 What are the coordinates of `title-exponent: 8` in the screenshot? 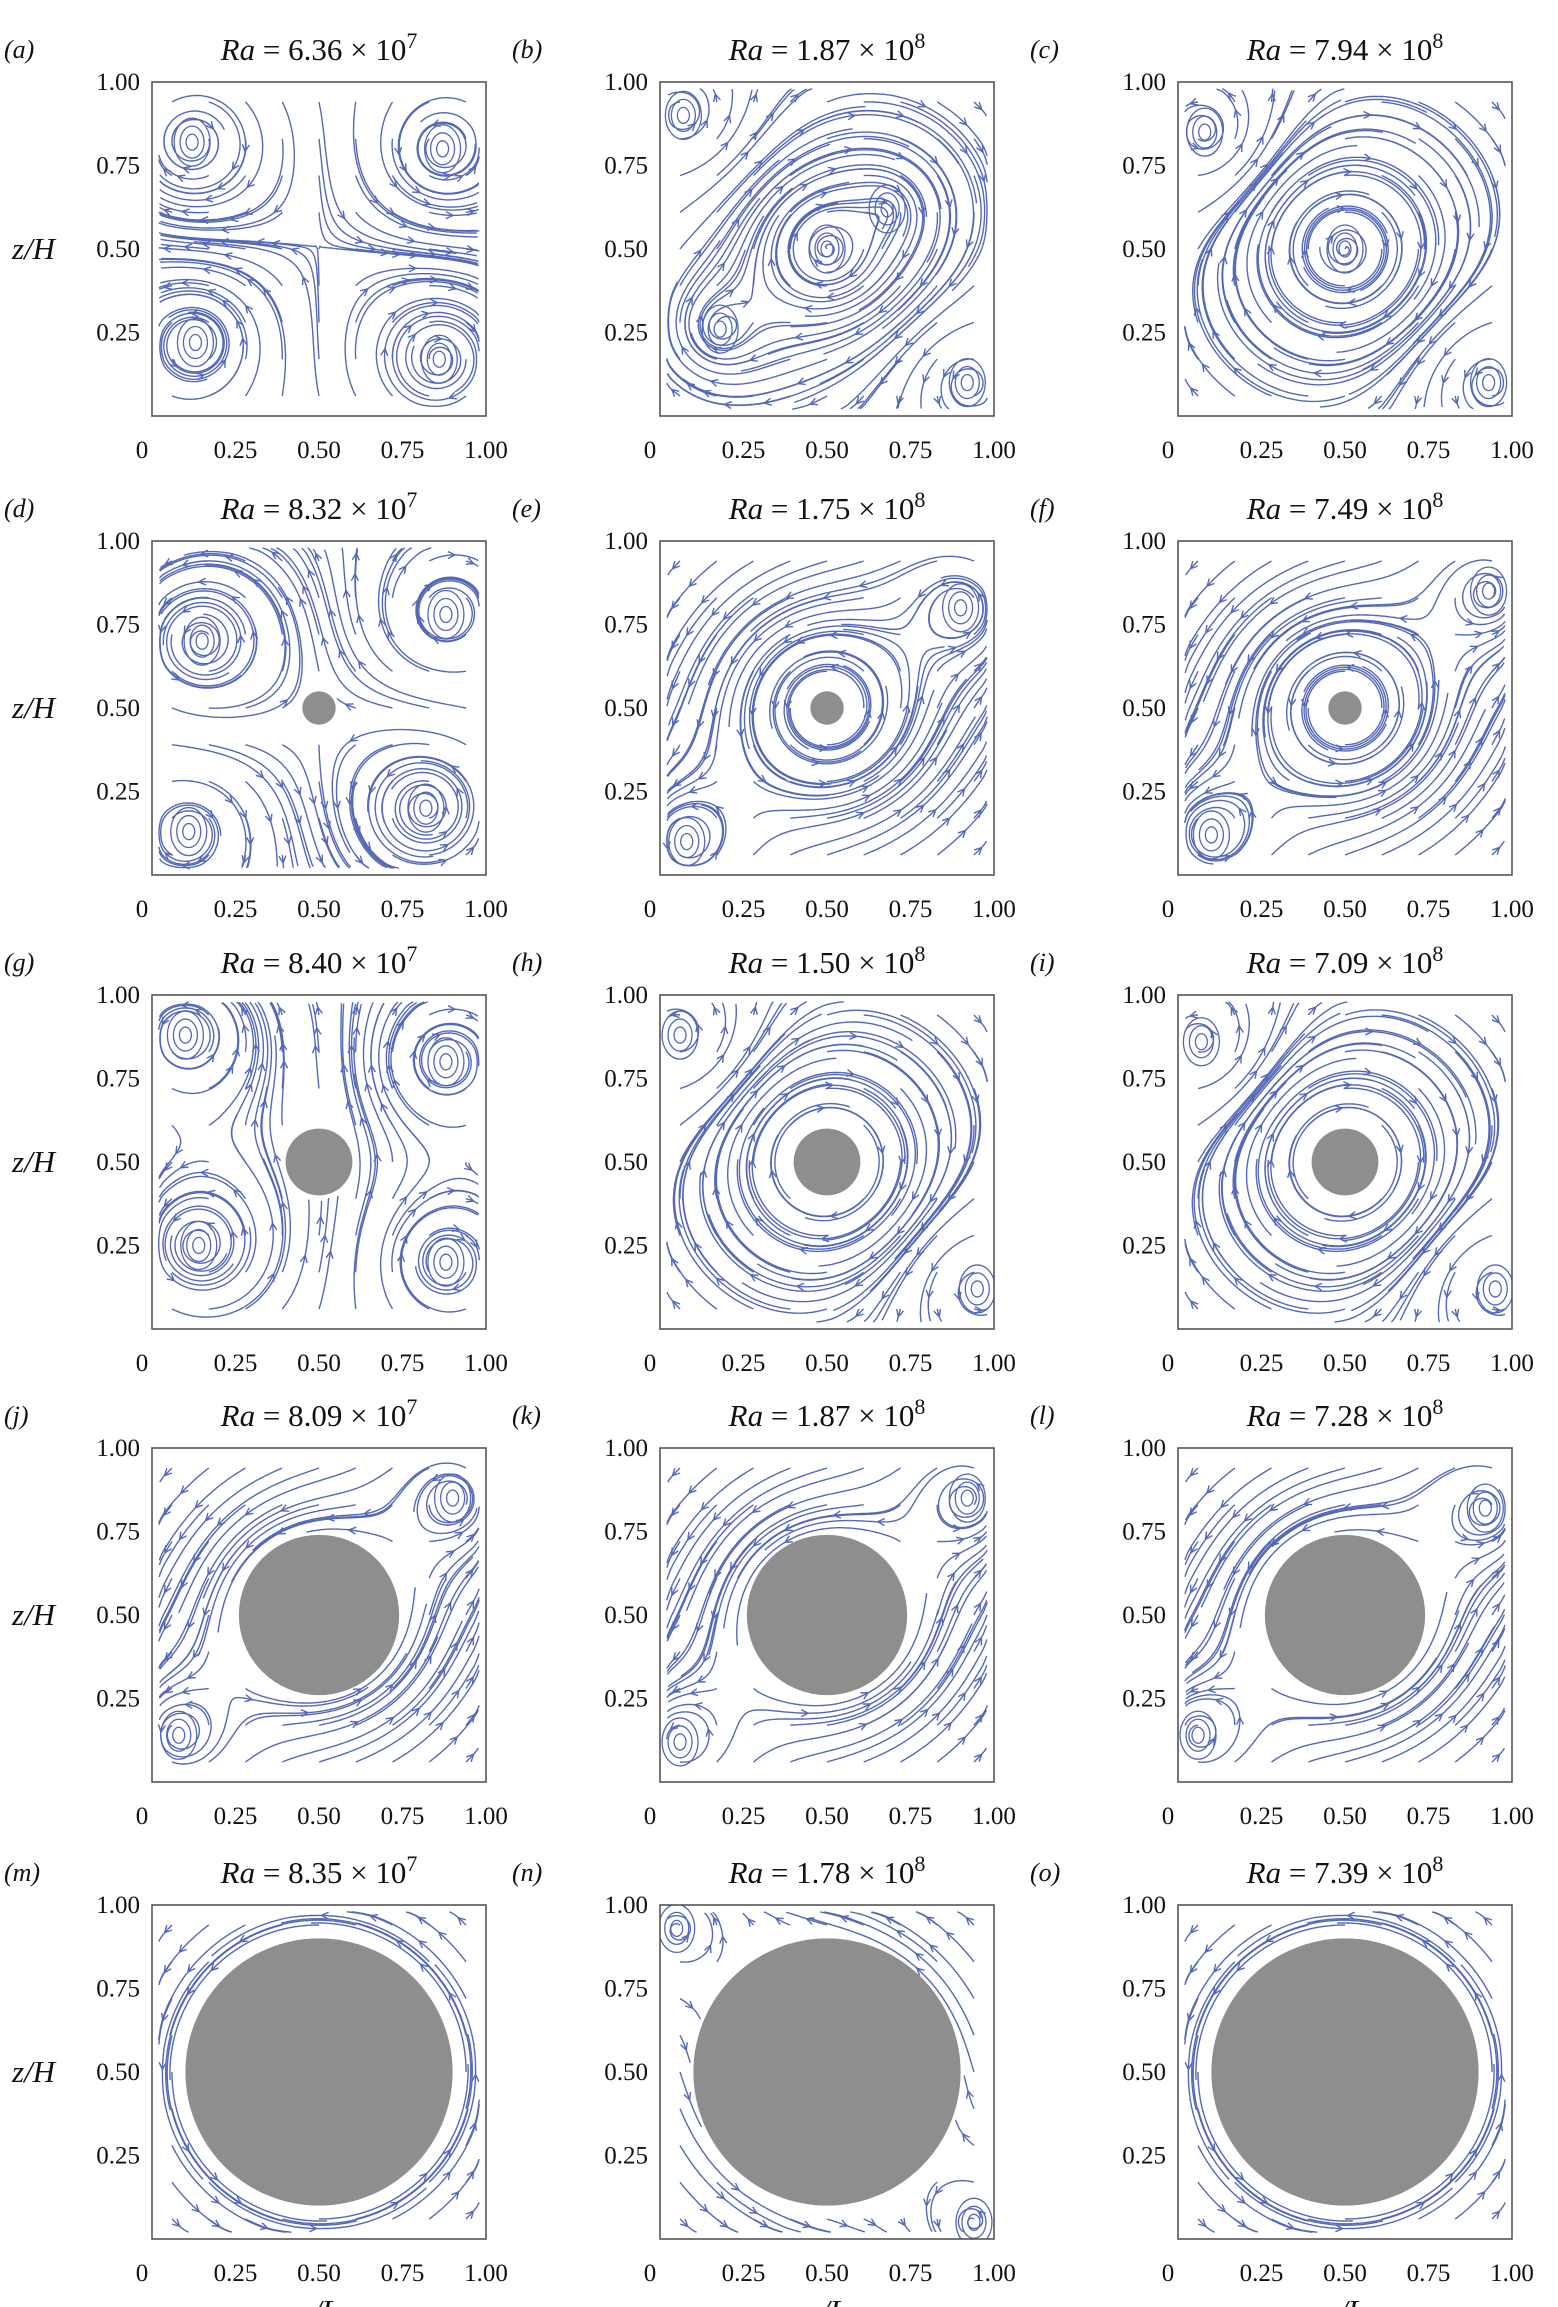 It's located at (1437, 40).